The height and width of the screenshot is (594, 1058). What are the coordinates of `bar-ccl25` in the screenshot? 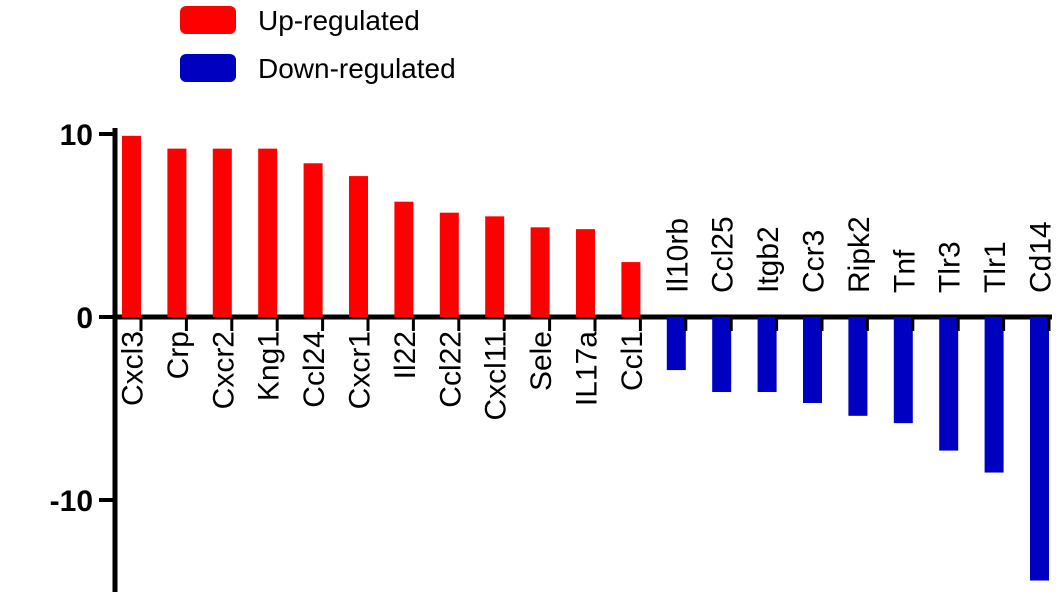 It's located at (722, 355).